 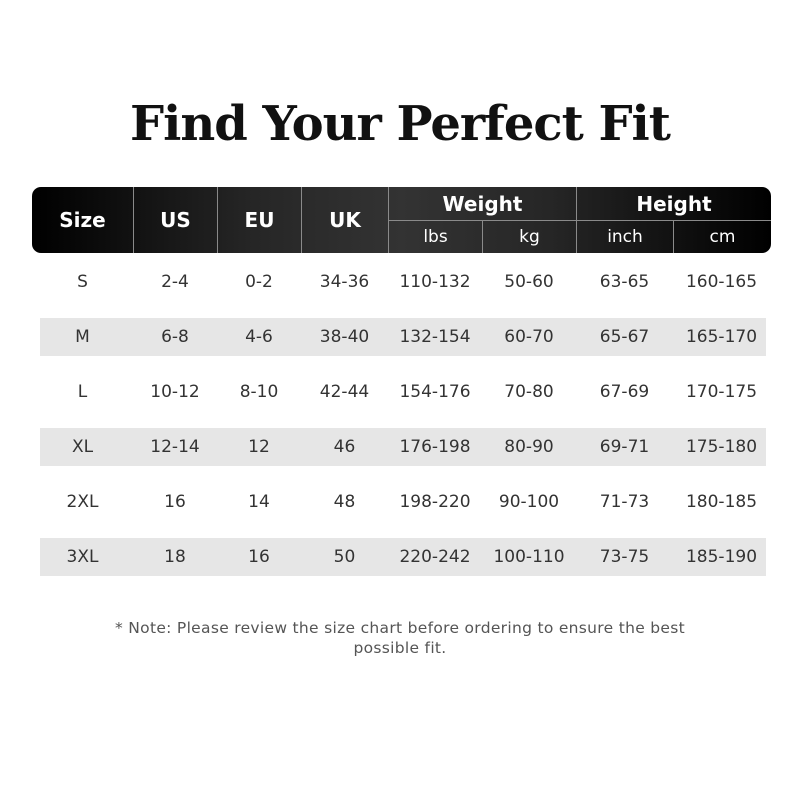 What do you see at coordinates (259, 447) in the screenshot?
I see `cell-eu: 12` at bounding box center [259, 447].